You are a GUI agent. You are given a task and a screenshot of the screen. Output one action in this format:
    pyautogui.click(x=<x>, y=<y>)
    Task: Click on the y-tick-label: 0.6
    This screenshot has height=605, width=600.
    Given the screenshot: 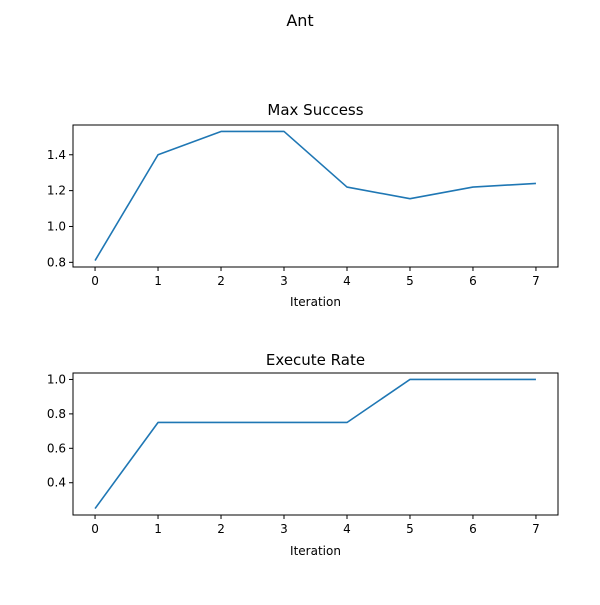 What is the action you would take?
    pyautogui.click(x=56, y=448)
    